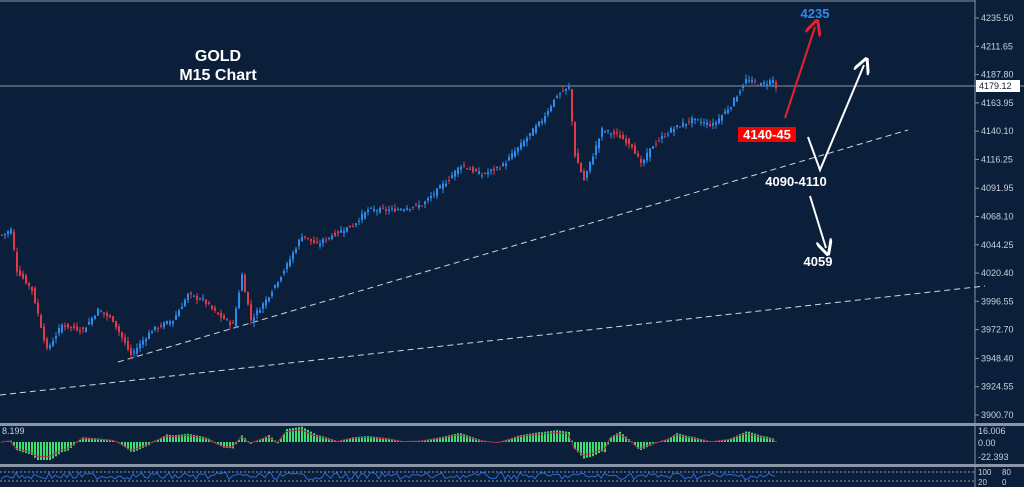  What do you see at coordinates (388, 476) in the screenshot?
I see `oscillator-line` at bounding box center [388, 476].